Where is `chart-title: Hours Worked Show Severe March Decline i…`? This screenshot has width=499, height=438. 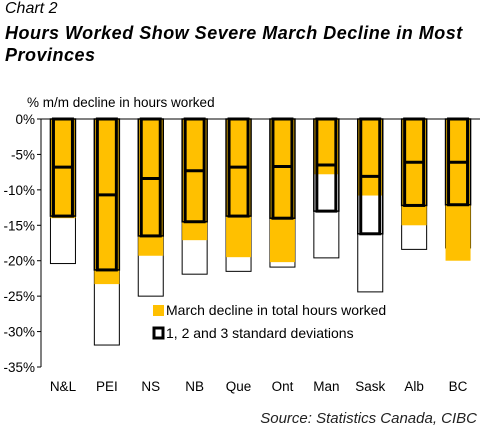
chart-title: Hours Worked Show Severe March Decline i… is located at coordinates (234, 44).